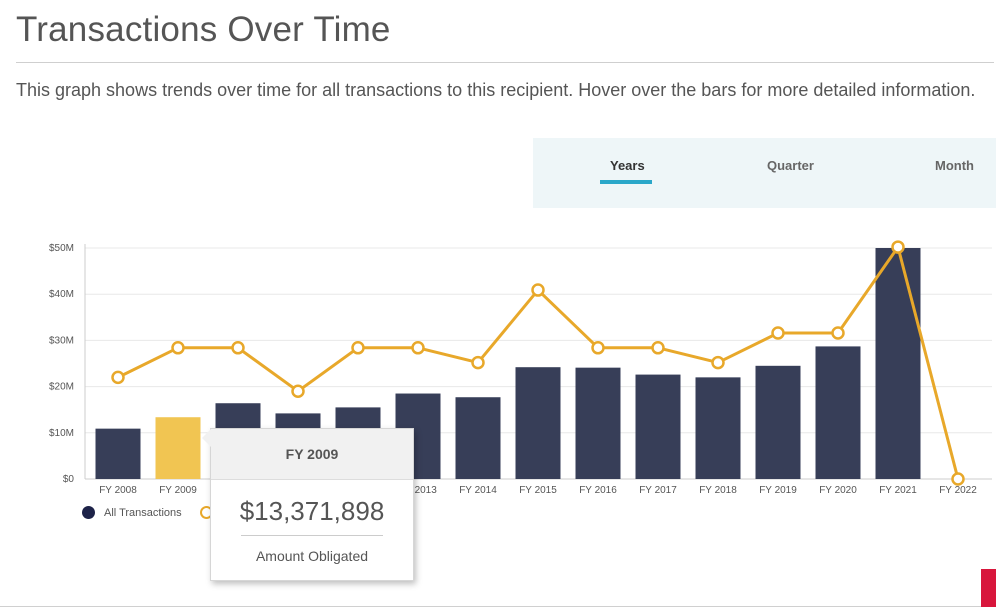  Describe the element at coordinates (505, 62) in the screenshot. I see `title-divider` at that location.